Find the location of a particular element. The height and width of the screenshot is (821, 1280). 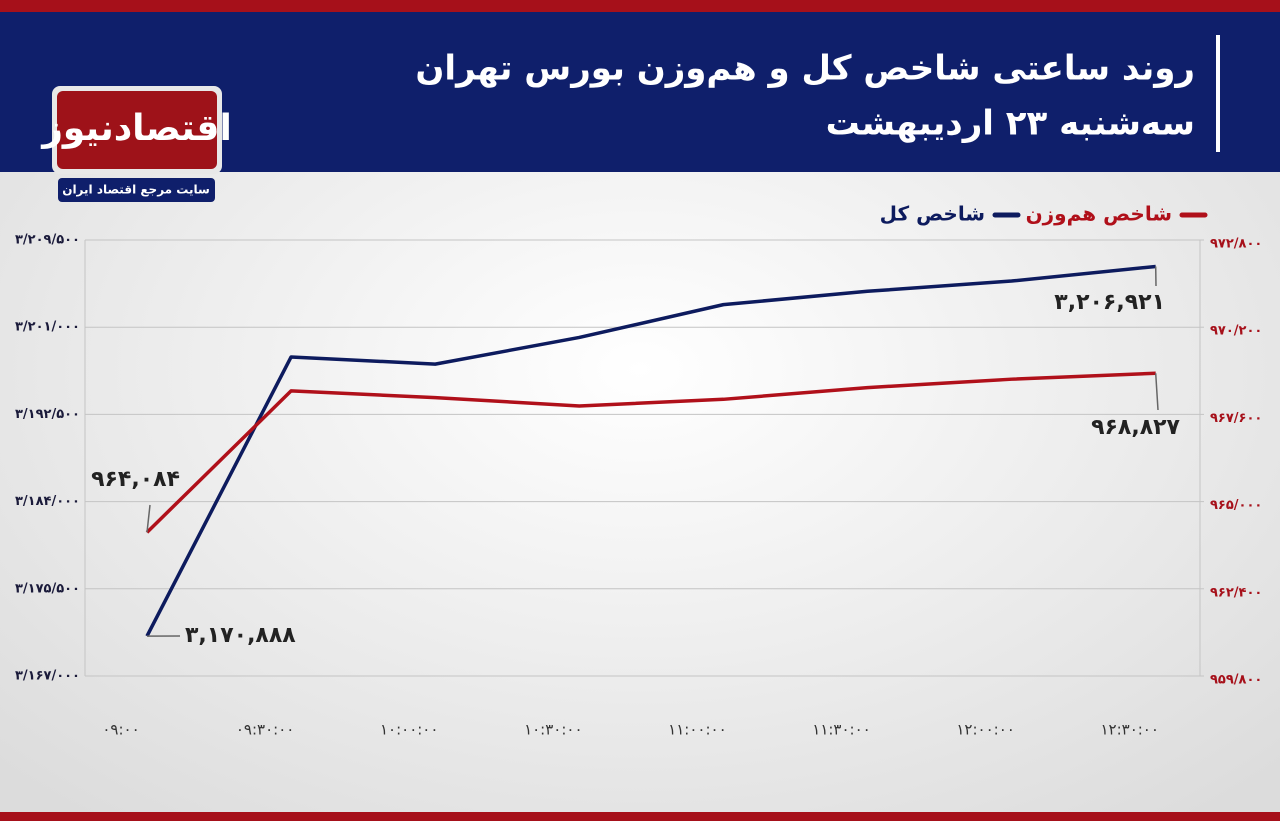

x-tick-label: ۱۰:۰۰:۰۰ is located at coordinates (409, 730).